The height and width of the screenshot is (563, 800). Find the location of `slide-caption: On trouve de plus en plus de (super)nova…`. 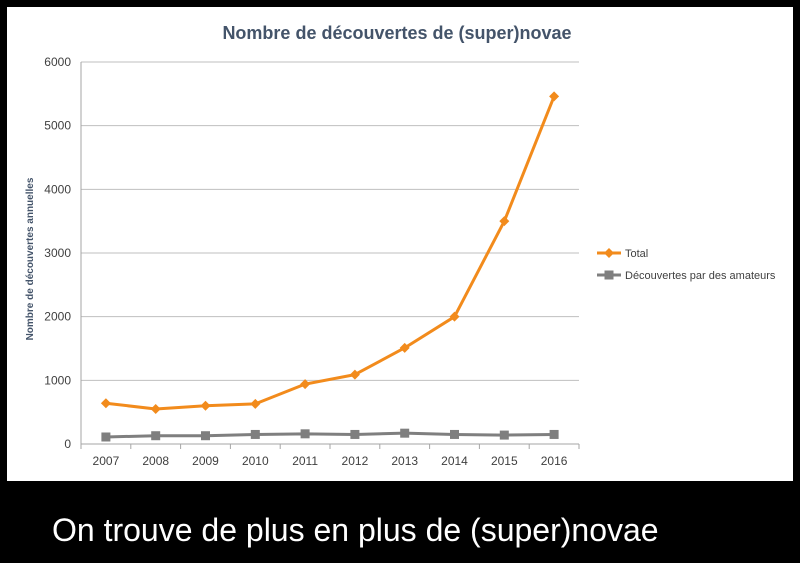

slide-caption: On trouve de plus en plus de (super)nova… is located at coordinates (355, 530).